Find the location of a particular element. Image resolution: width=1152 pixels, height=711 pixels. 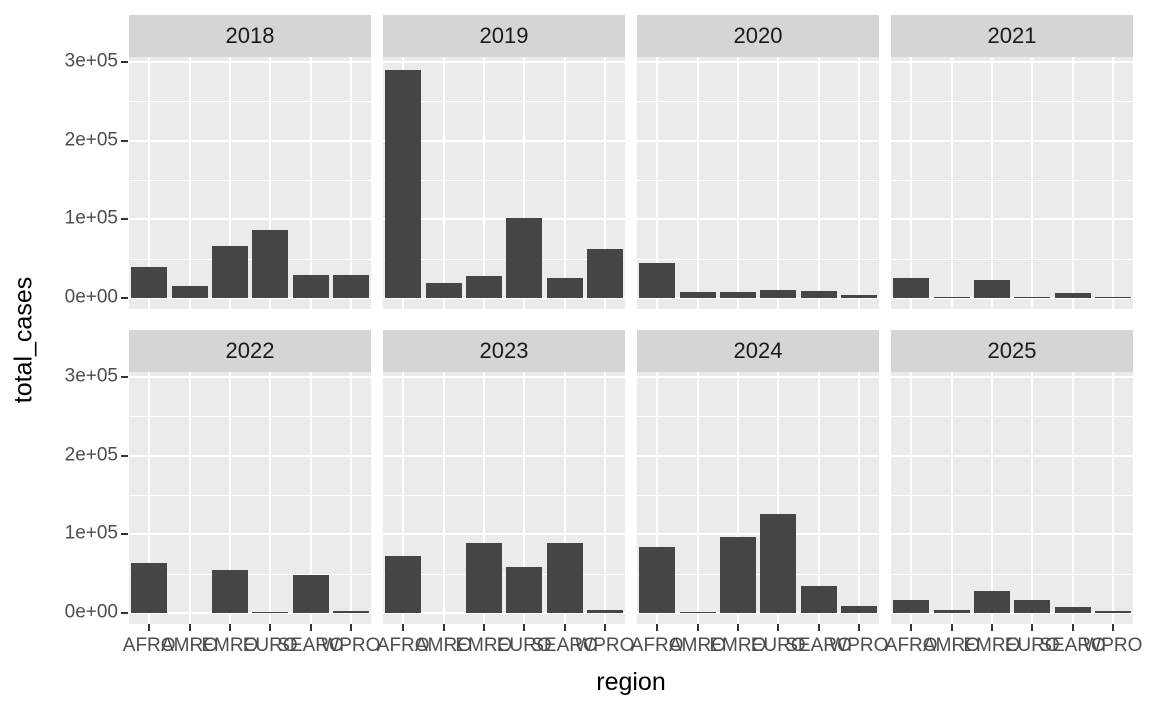

bar-2024-SEARO is located at coordinates (818, 599).